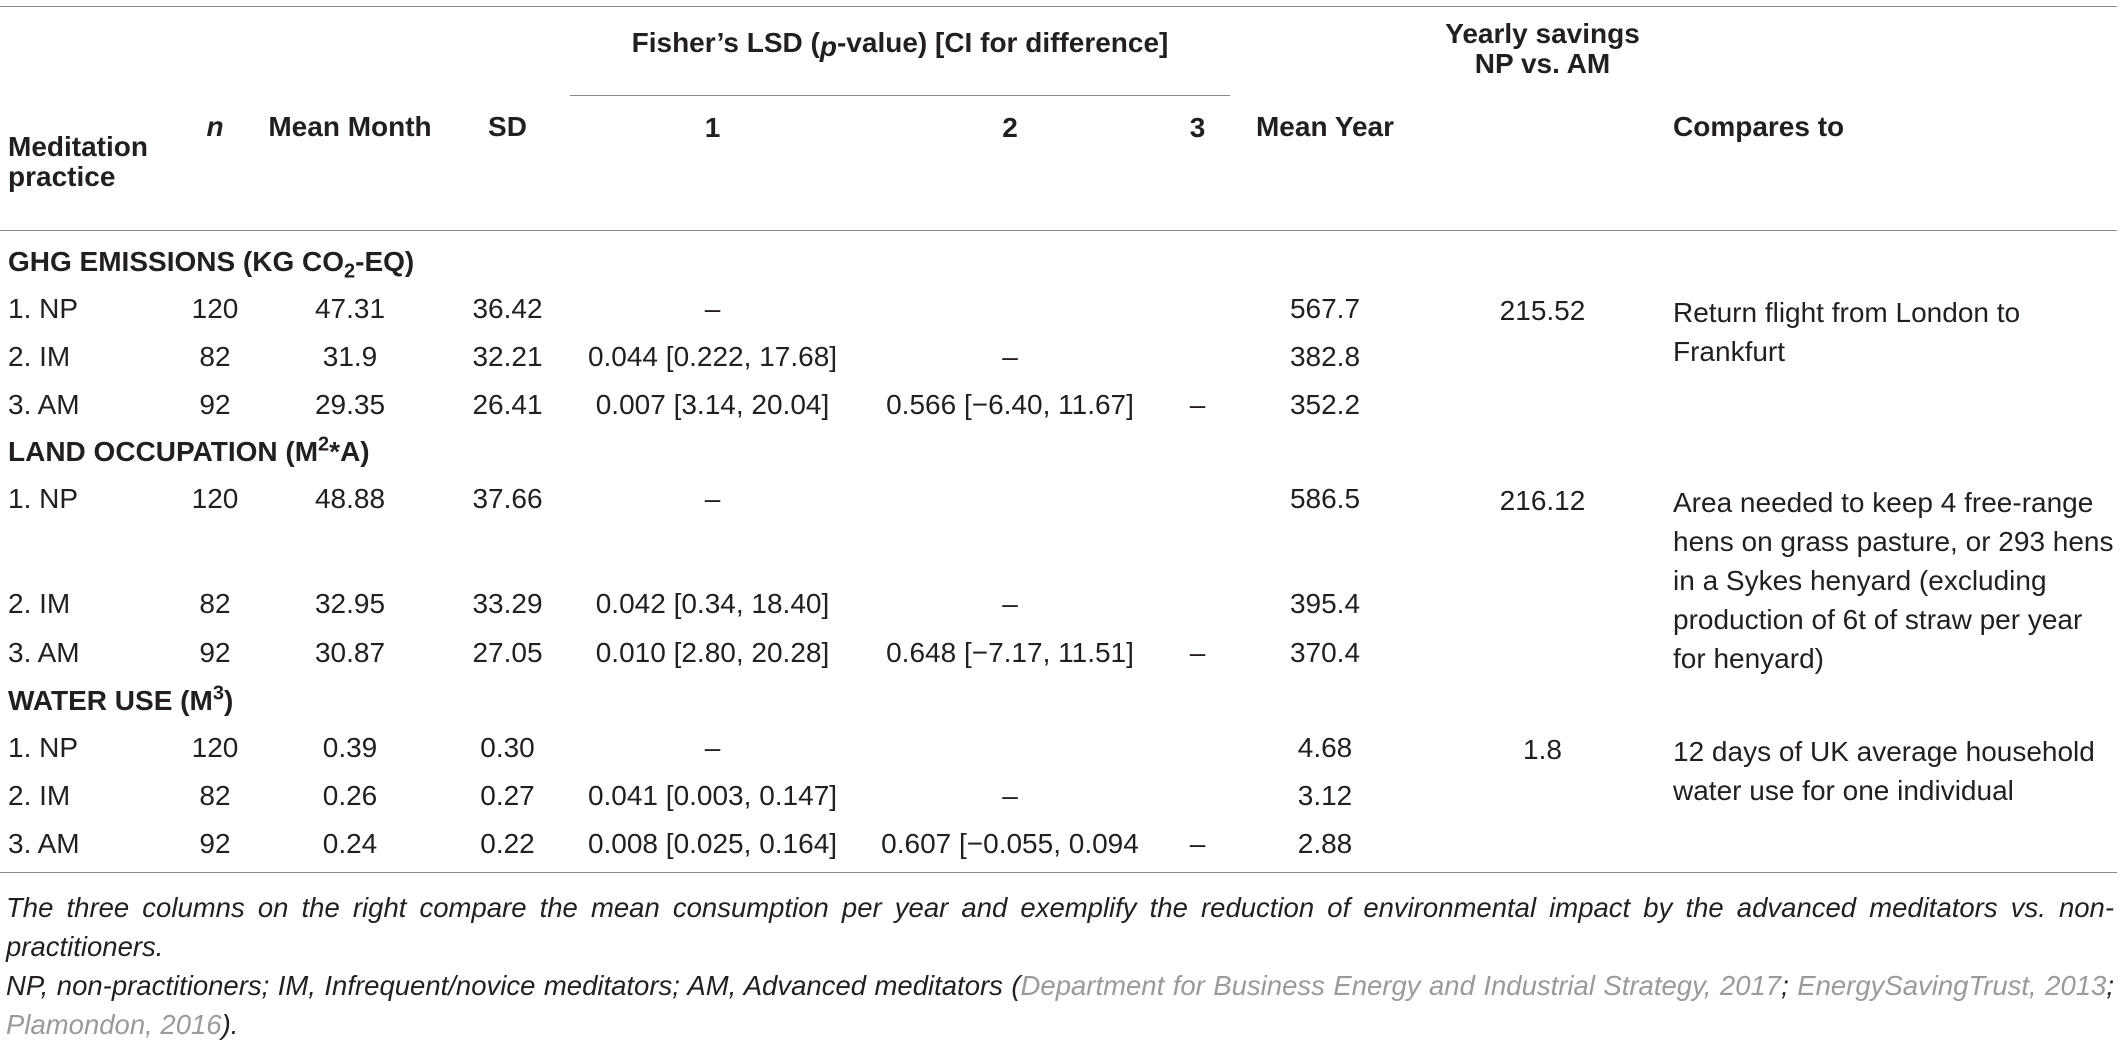 The image size is (2121, 1044). Describe the element at coordinates (121, 699) in the screenshot. I see `section-title: WATER USE (M3)` at that location.